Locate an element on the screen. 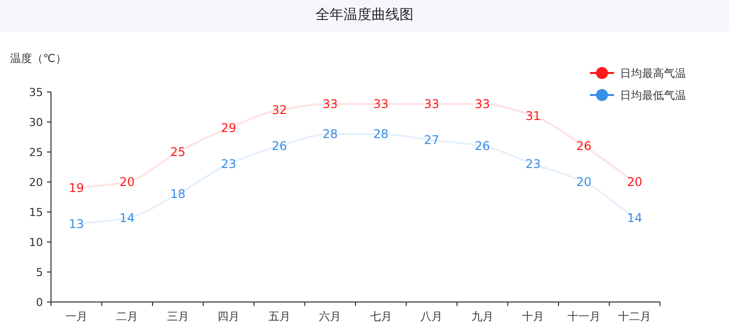  y-tick-label: 25 is located at coordinates (36, 152).